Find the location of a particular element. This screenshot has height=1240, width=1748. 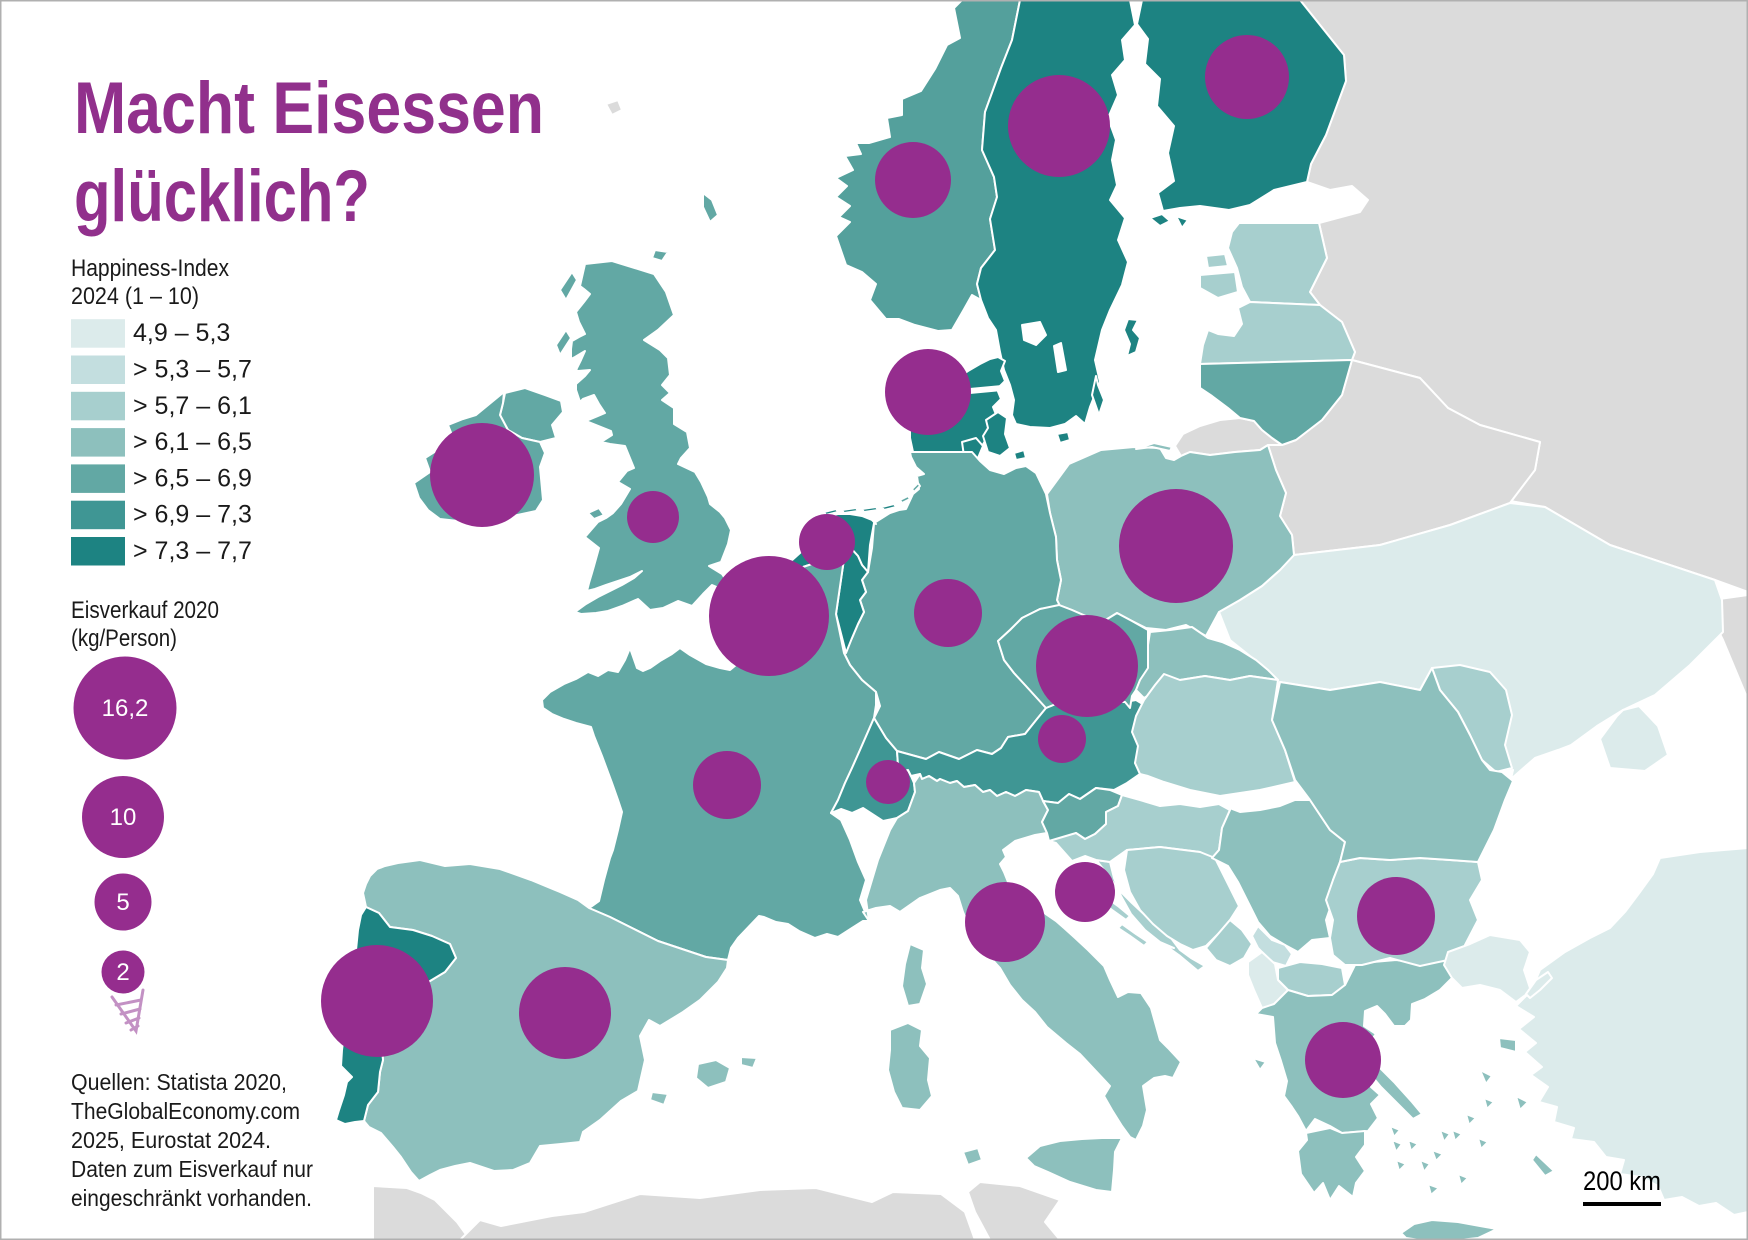

svg-text: 200 km is located at coordinates (1622, 1181).